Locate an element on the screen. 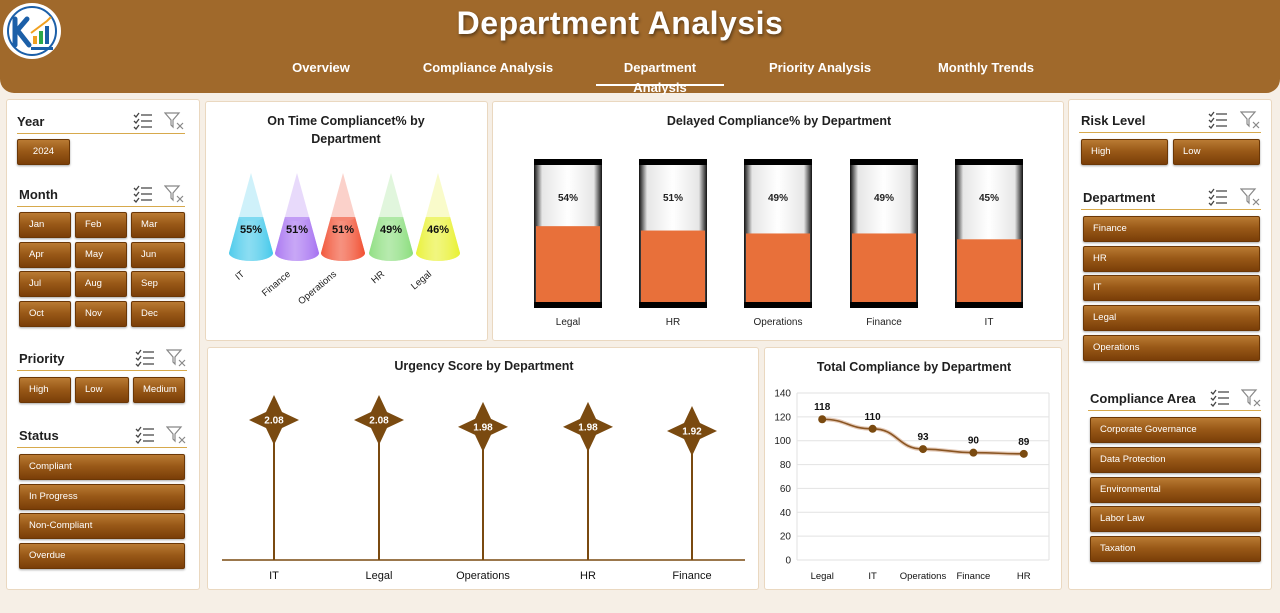 Image resolution: width=1280 pixels, height=613 pixels. category-label: Operations is located at coordinates (778, 322).